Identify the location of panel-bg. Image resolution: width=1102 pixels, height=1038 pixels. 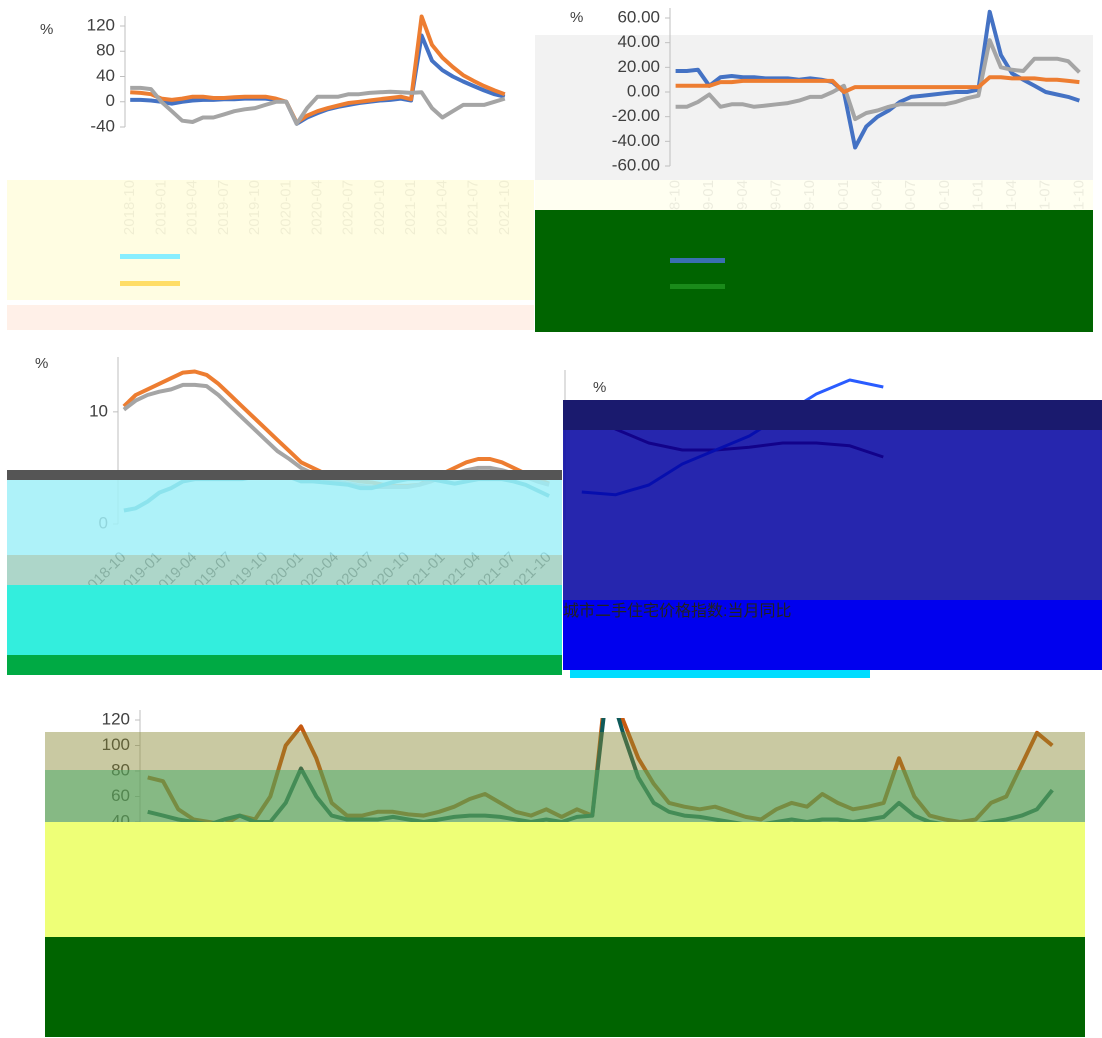
(814, 107).